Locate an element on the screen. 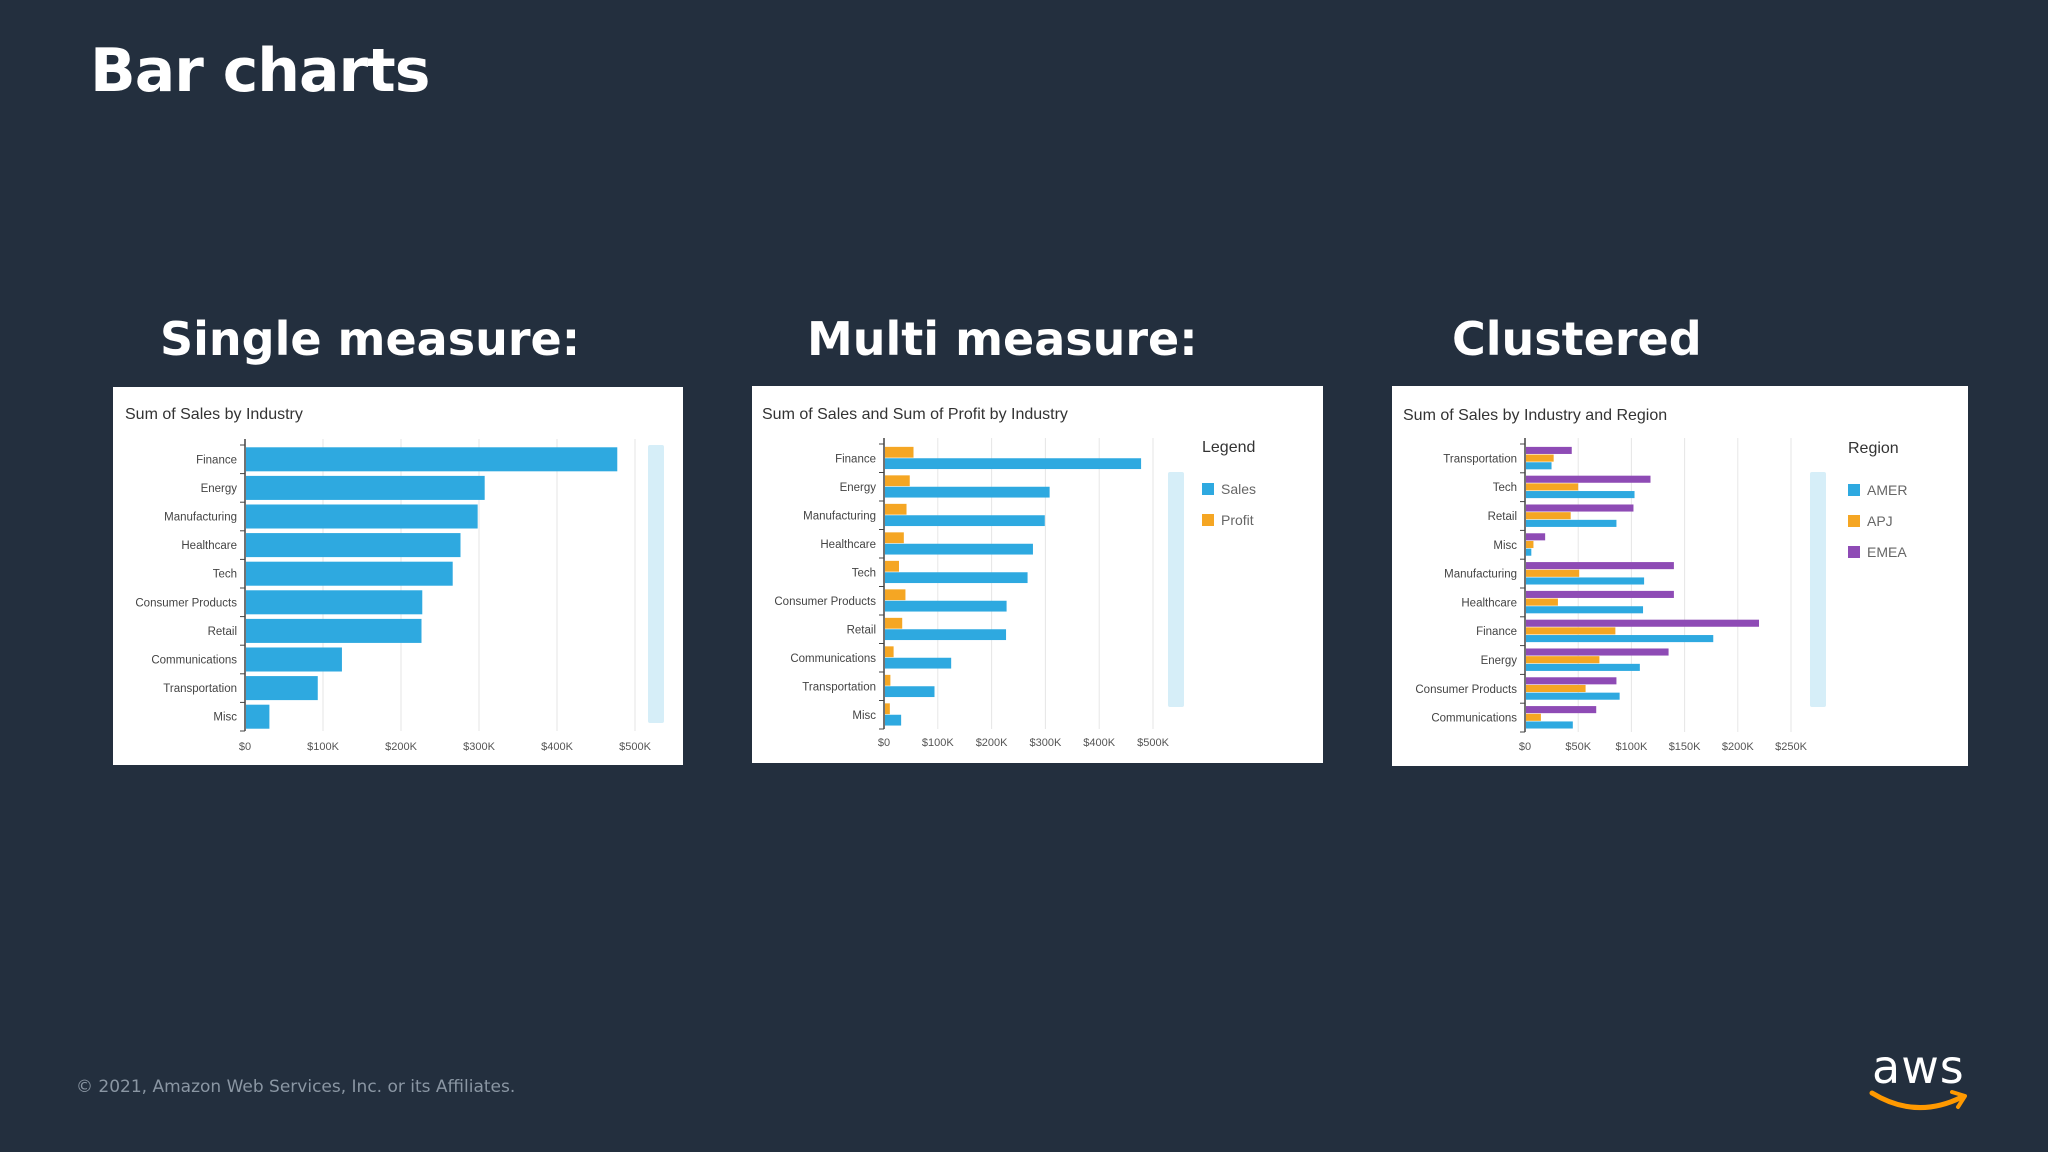  bar-tech is located at coordinates (349, 573).